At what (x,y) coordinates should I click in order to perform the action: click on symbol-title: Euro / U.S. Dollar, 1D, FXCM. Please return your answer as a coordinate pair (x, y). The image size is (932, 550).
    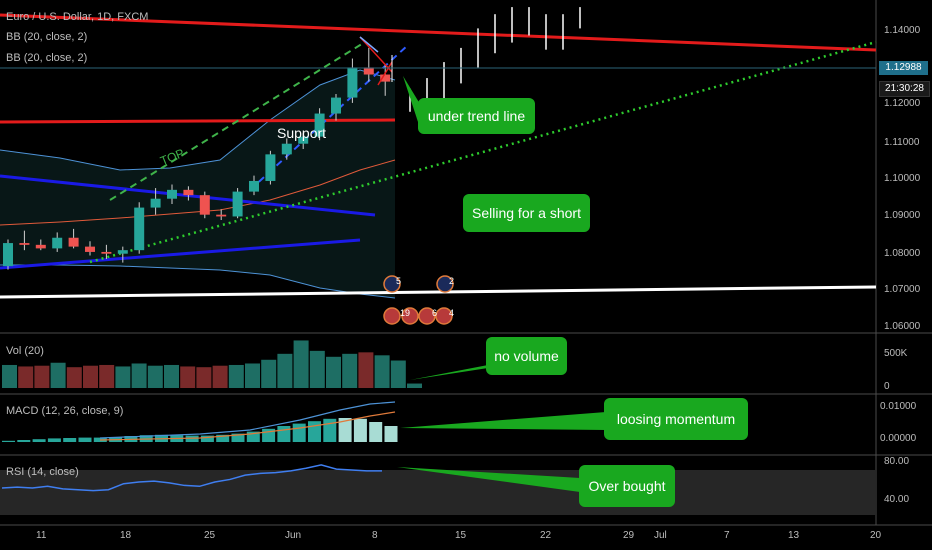
    Looking at the image, I should click on (77, 17).